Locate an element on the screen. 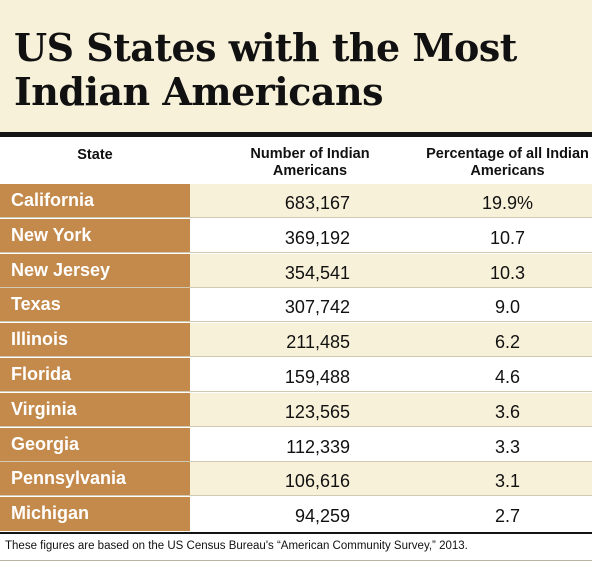 This screenshot has width=592, height=567. table-row: New Jersey 354,541 10.3 is located at coordinates (296, 270).